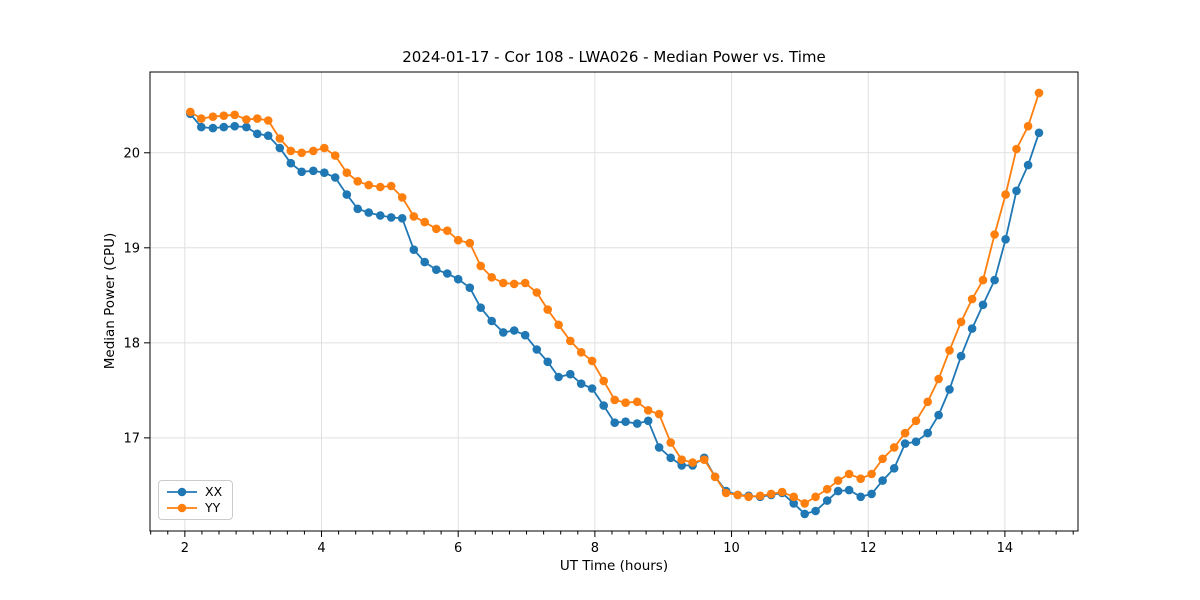 The width and height of the screenshot is (1200, 600). I want to click on legend-item-yy: YY, so click(194, 507).